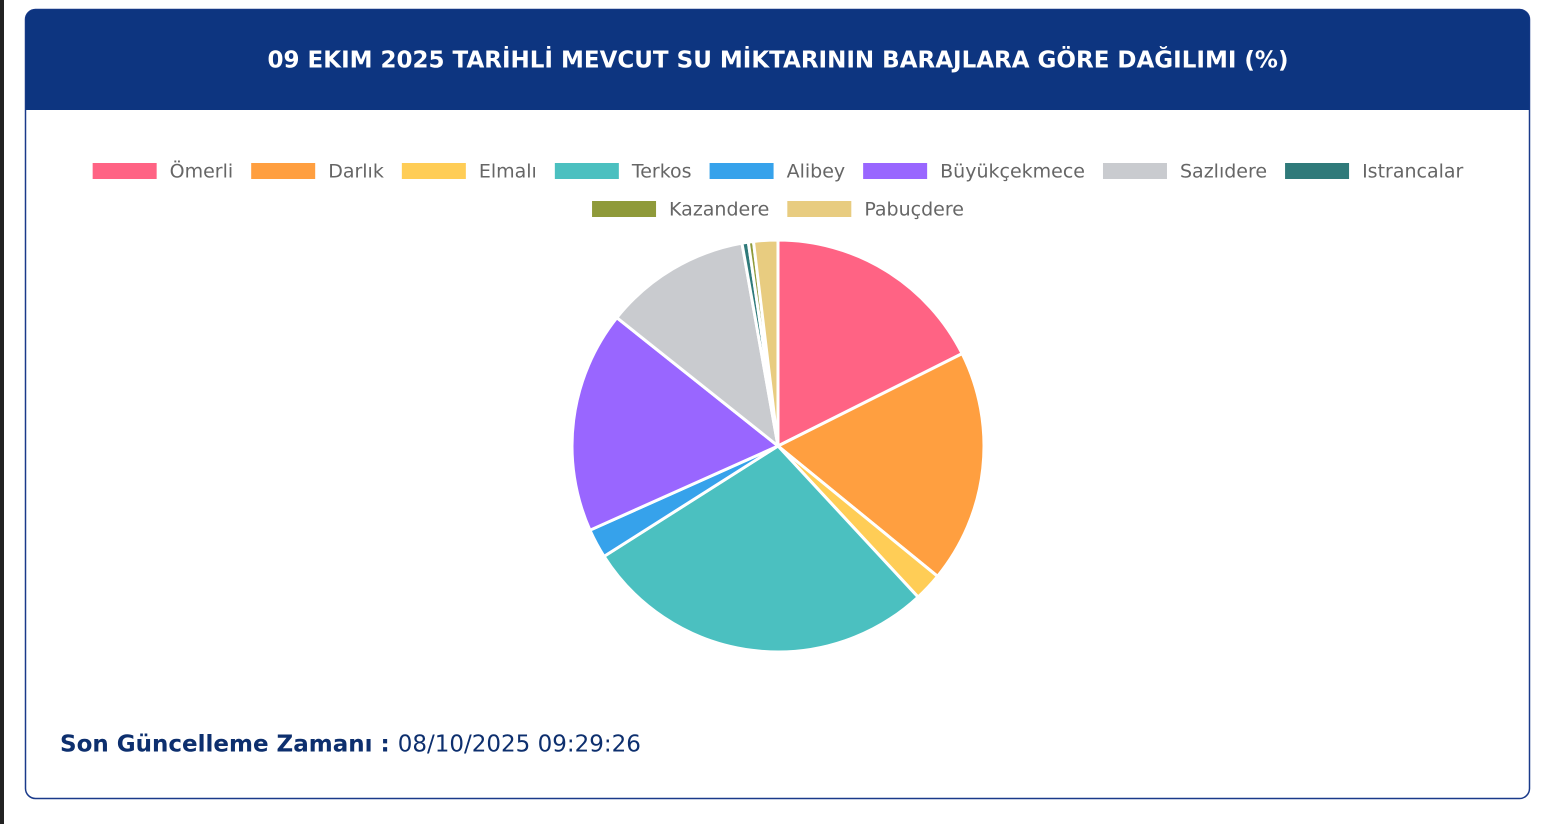 This screenshot has width=1568, height=824. I want to click on legend-label: Elmalı, so click(508, 172).